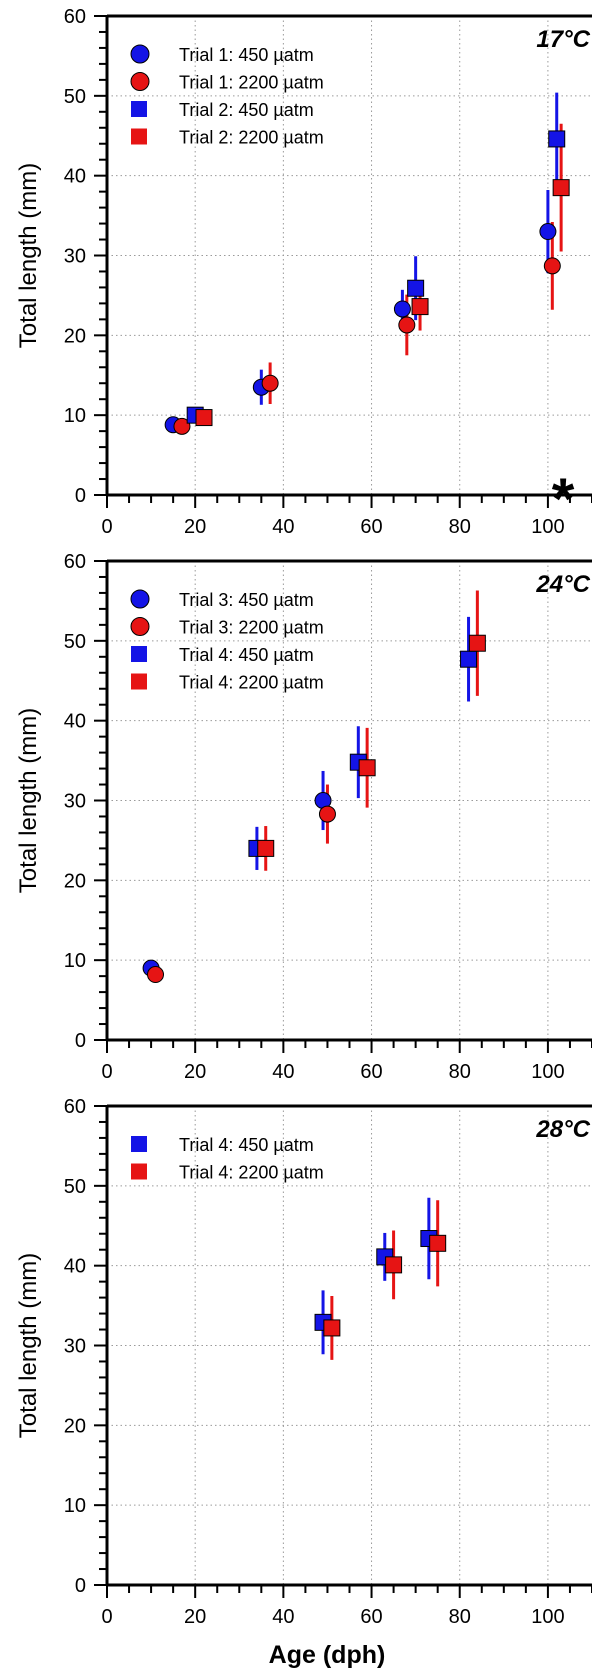 This screenshot has height=1680, width=592. I want to click on temperature-label: 28°C, so click(562, 1129).